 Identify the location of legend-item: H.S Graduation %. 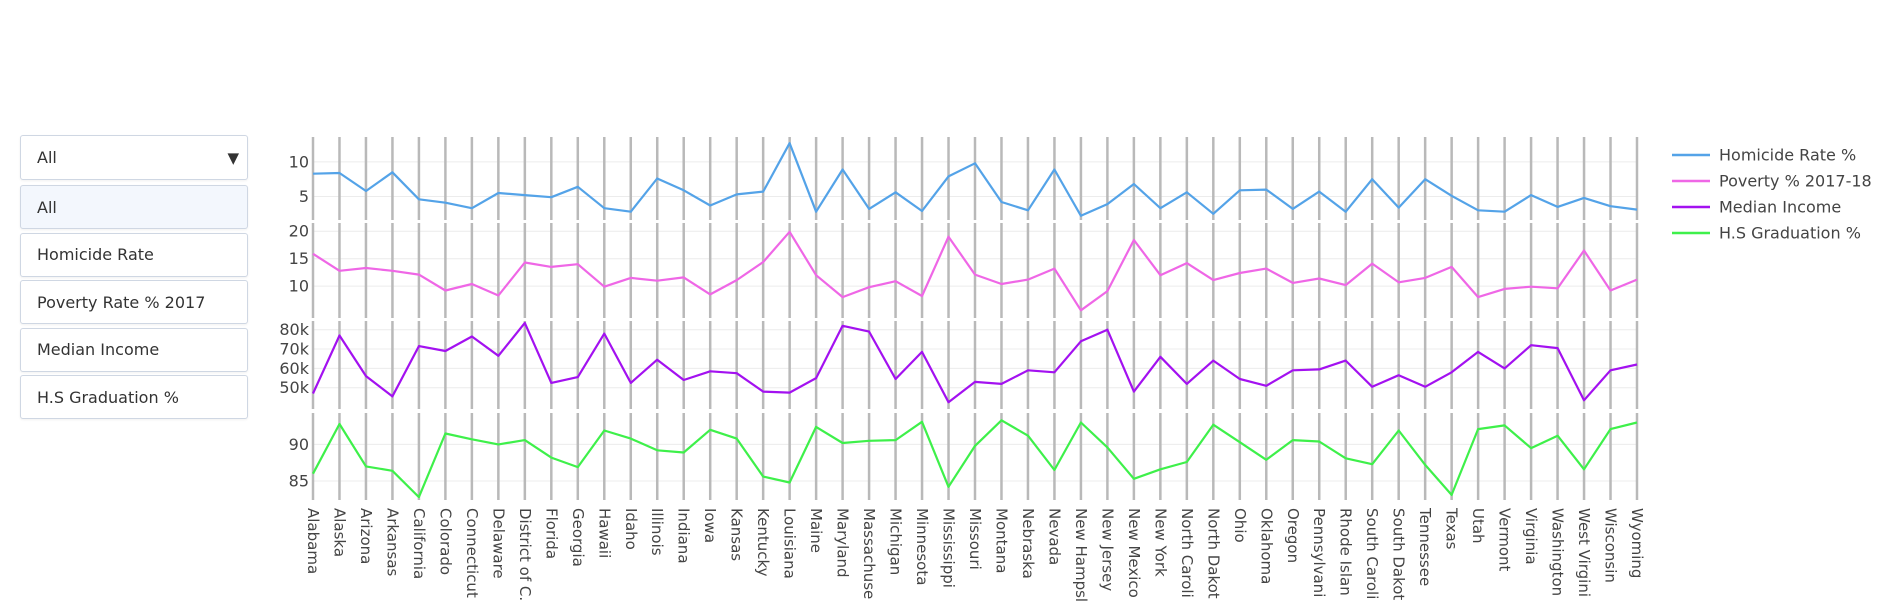
(1790, 233).